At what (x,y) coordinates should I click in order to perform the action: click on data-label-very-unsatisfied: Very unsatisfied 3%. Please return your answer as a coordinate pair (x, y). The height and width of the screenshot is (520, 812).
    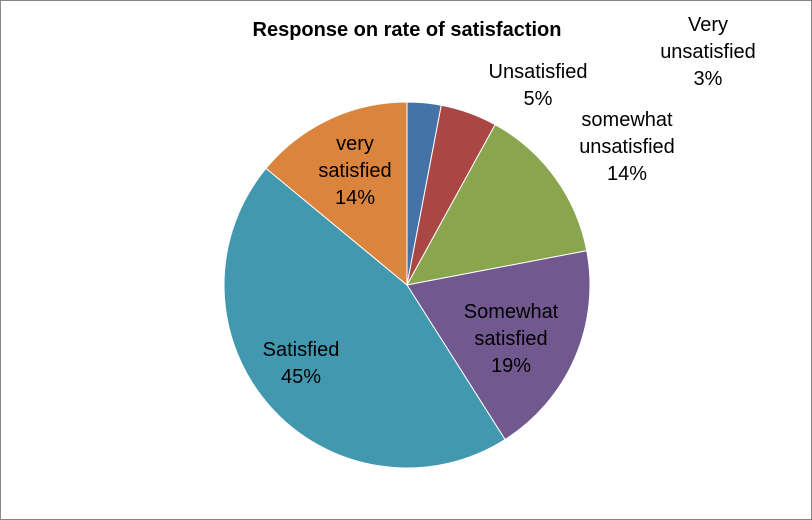
    Looking at the image, I should click on (708, 52).